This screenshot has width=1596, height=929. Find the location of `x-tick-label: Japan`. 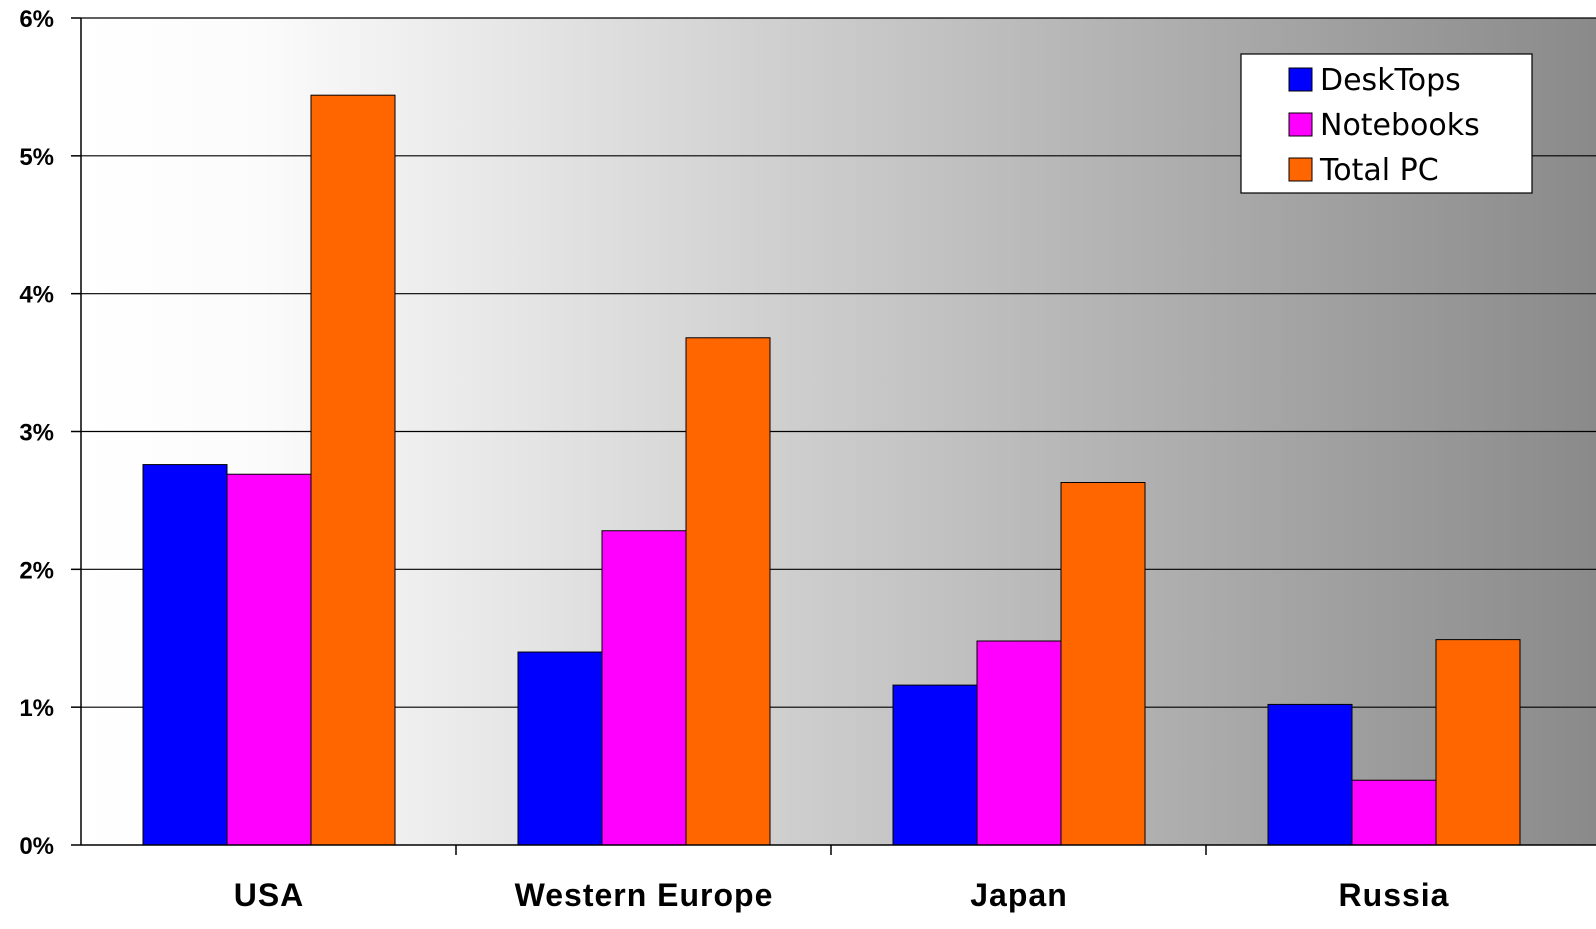

x-tick-label: Japan is located at coordinates (1018, 895).